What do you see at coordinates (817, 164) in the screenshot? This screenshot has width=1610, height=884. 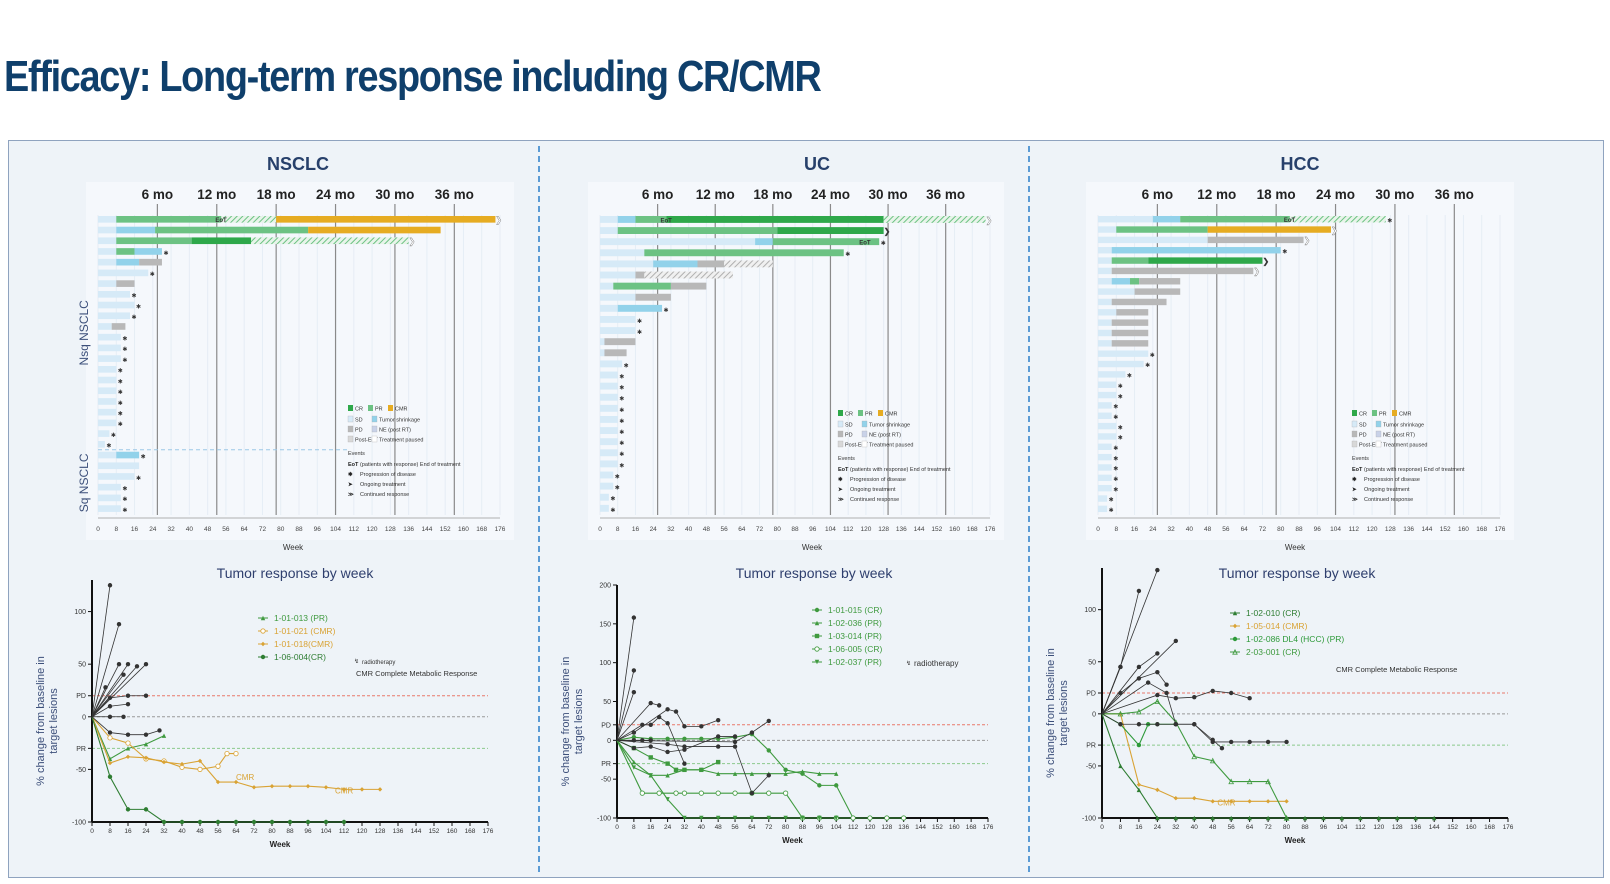 I see `panel-title: UC` at bounding box center [817, 164].